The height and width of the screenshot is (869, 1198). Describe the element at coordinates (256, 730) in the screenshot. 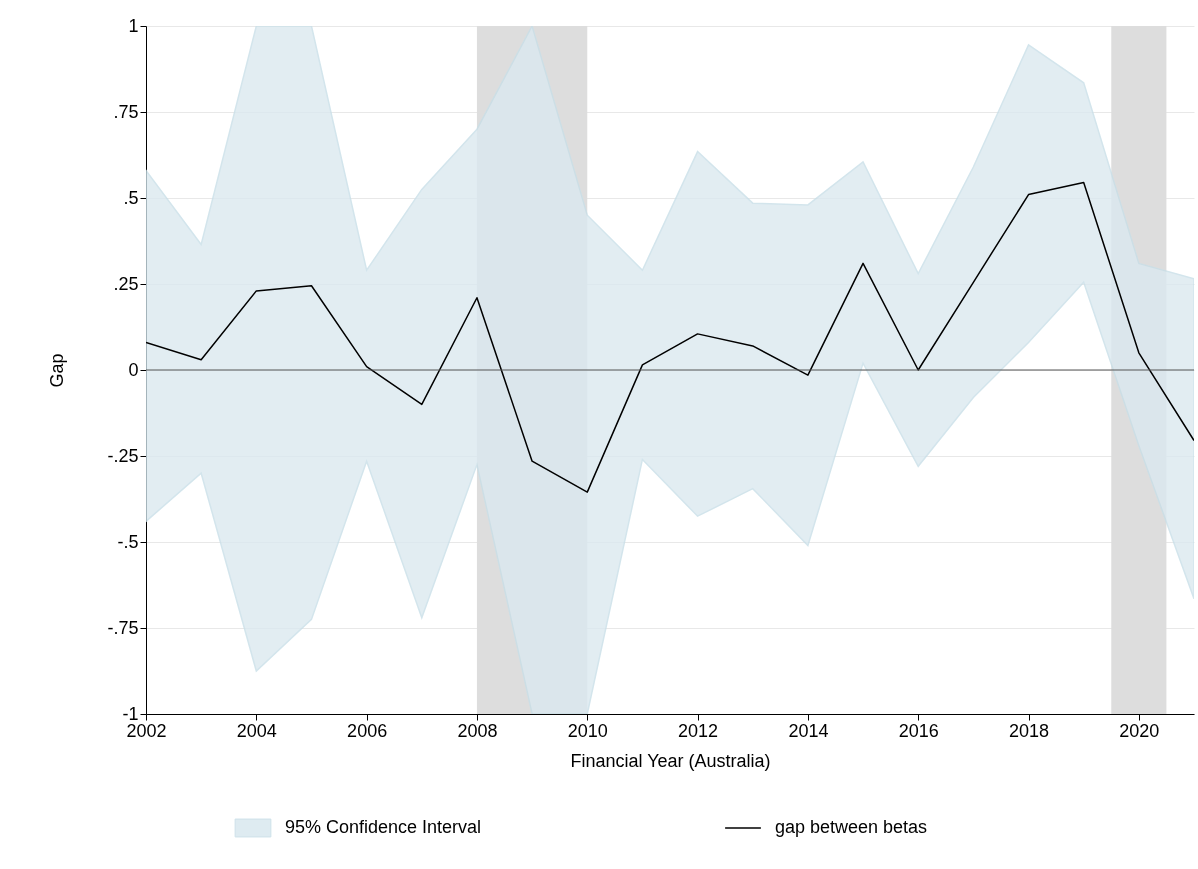

I see `x-tick-label: 2004` at that location.